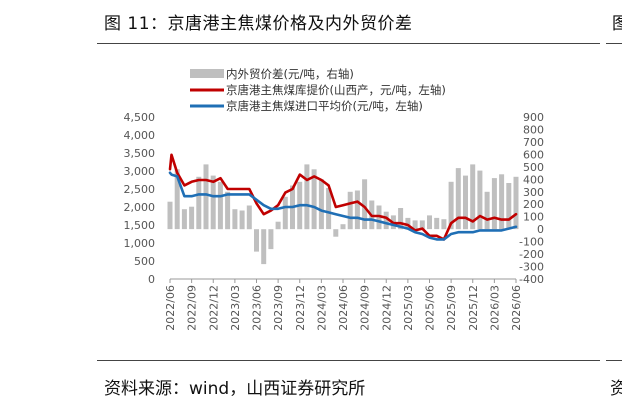 The height and width of the screenshot is (409, 622). I want to click on x-tick-label: 2022/09, so click(192, 308).